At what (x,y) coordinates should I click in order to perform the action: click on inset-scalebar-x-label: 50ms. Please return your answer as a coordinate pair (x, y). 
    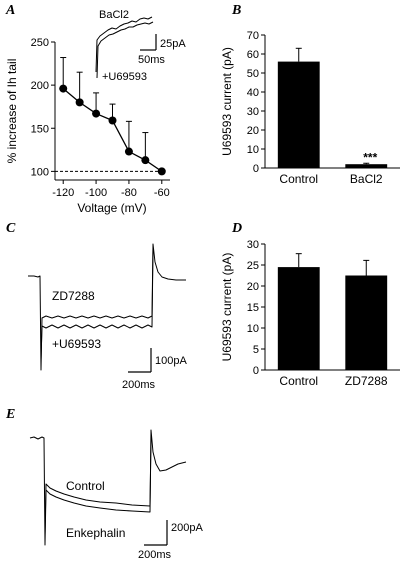
    Looking at the image, I should click on (151, 60).